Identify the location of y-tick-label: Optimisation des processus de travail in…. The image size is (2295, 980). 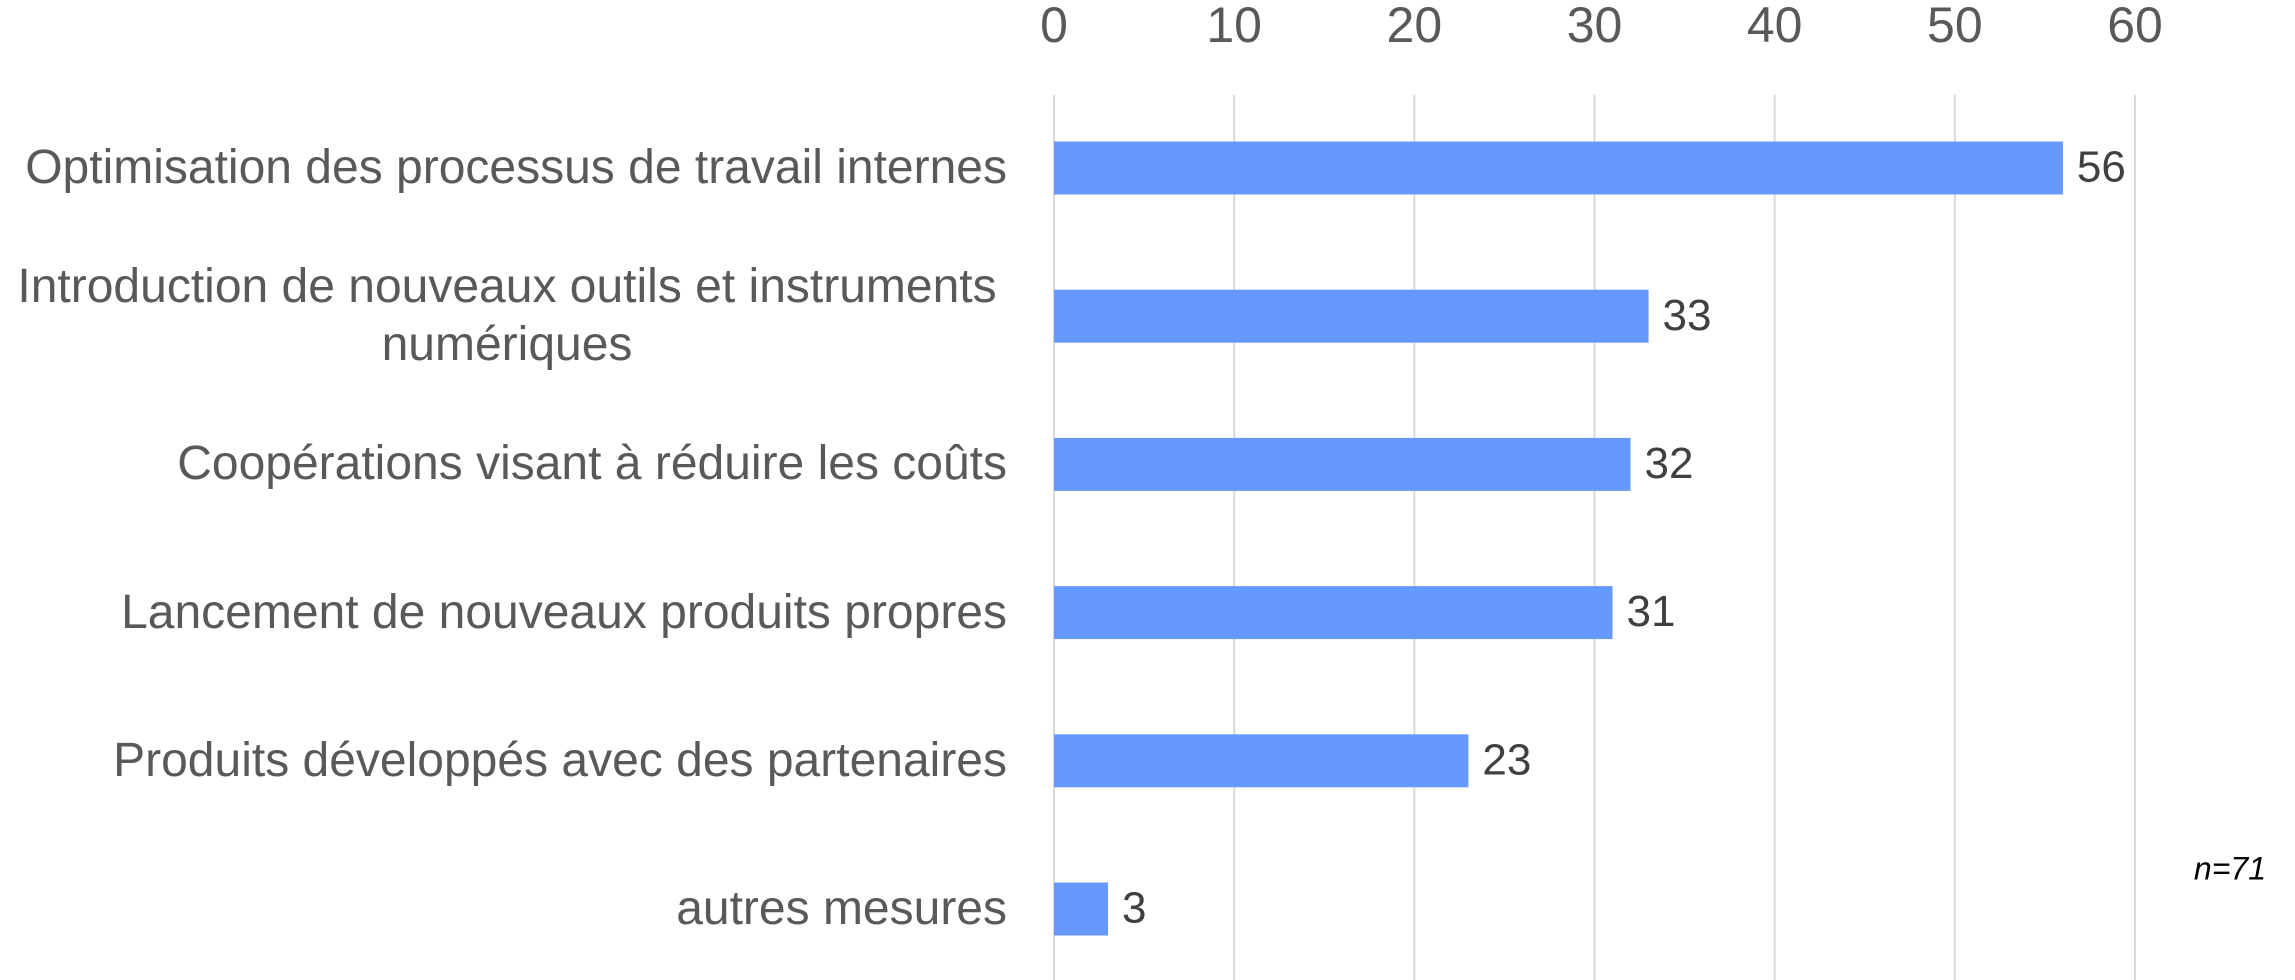
(516, 167).